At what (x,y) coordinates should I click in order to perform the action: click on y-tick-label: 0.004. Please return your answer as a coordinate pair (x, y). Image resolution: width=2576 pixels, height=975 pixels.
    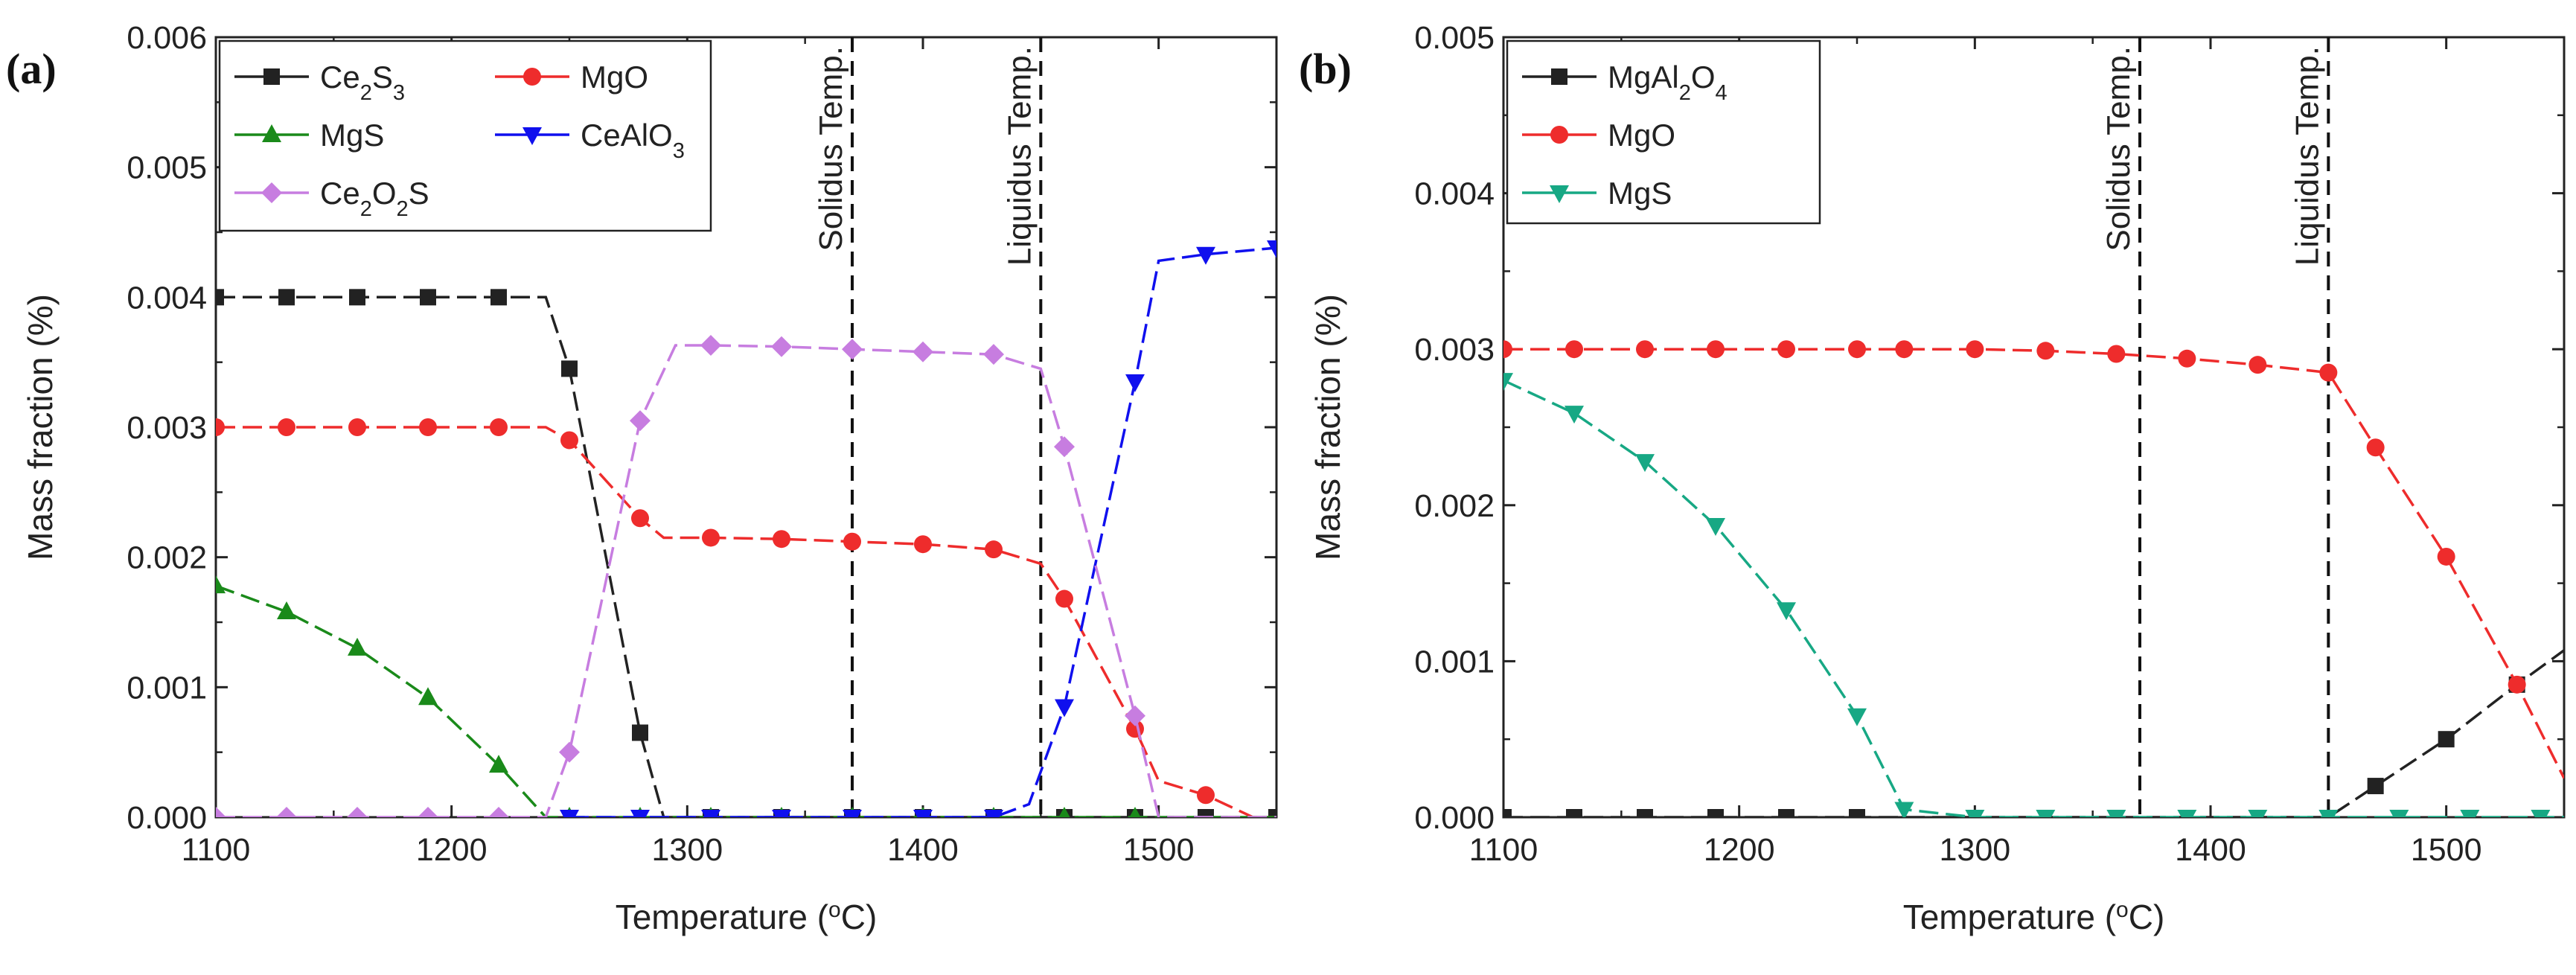
    Looking at the image, I should click on (1454, 194).